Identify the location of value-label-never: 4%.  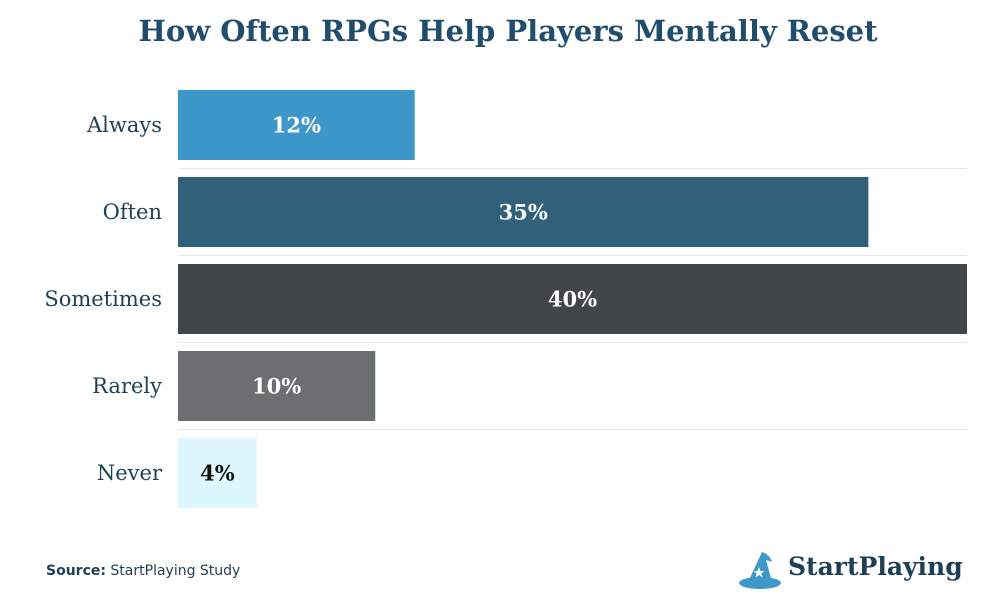
(217, 473).